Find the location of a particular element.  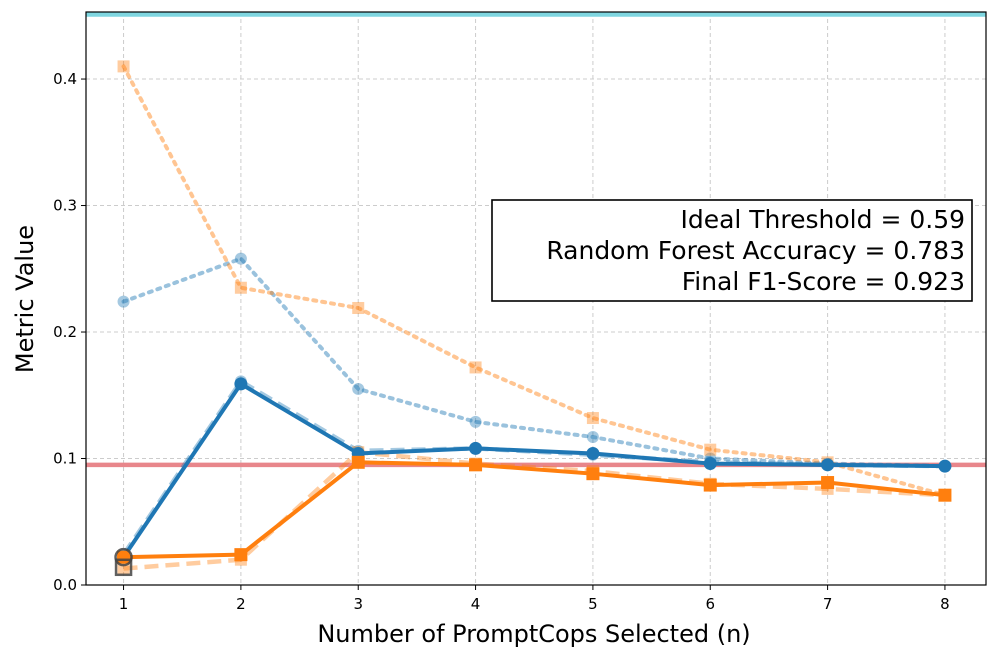

y-tick-label: 0.4 is located at coordinates (65, 79).